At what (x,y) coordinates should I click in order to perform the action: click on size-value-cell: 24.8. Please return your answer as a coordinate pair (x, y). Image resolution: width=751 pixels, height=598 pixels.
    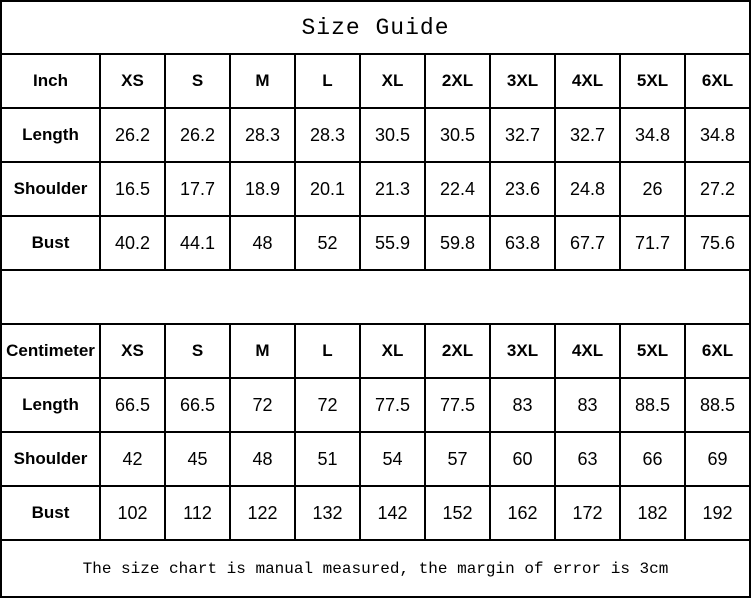
    Looking at the image, I should click on (587, 189).